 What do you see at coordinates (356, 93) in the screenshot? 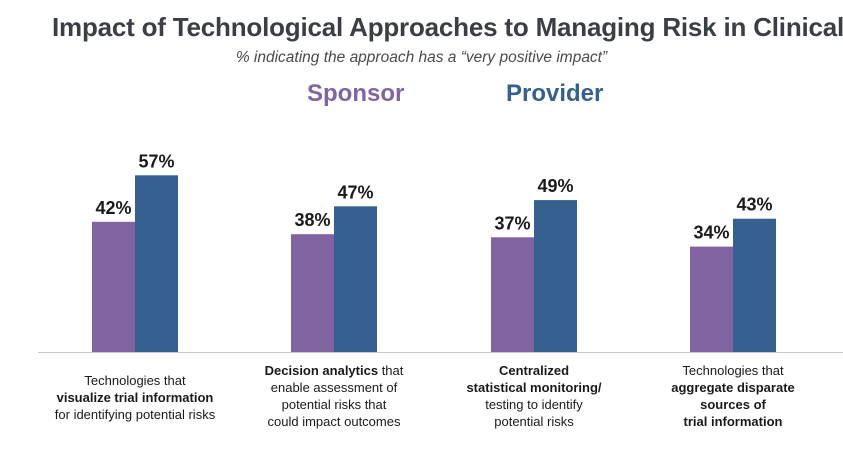
I see `legend-sponsor: Sponsor` at bounding box center [356, 93].